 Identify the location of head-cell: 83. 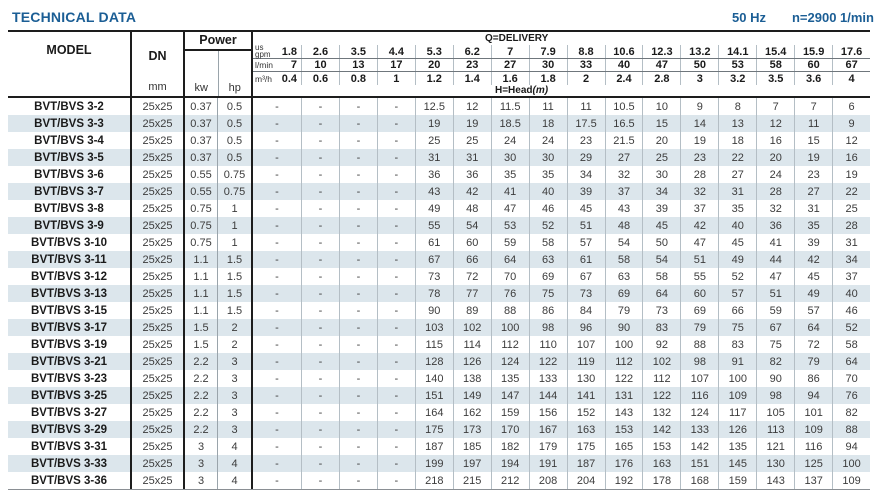
(737, 344).